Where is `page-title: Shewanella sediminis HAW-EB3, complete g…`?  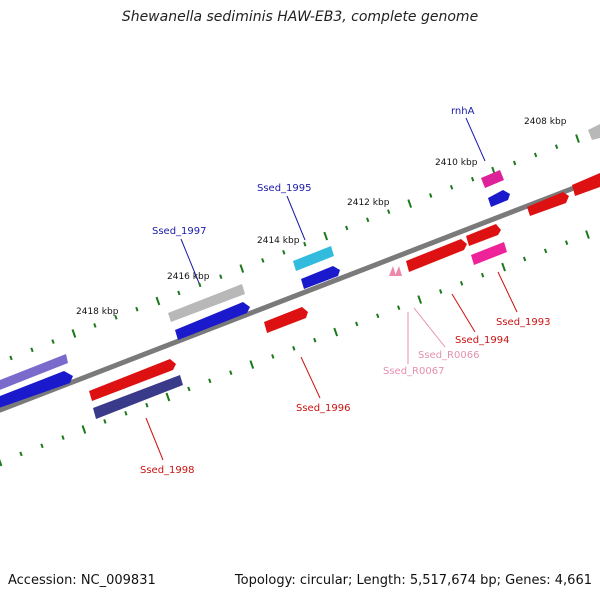 page-title: Shewanella sediminis HAW-EB3, complete g… is located at coordinates (300, 17).